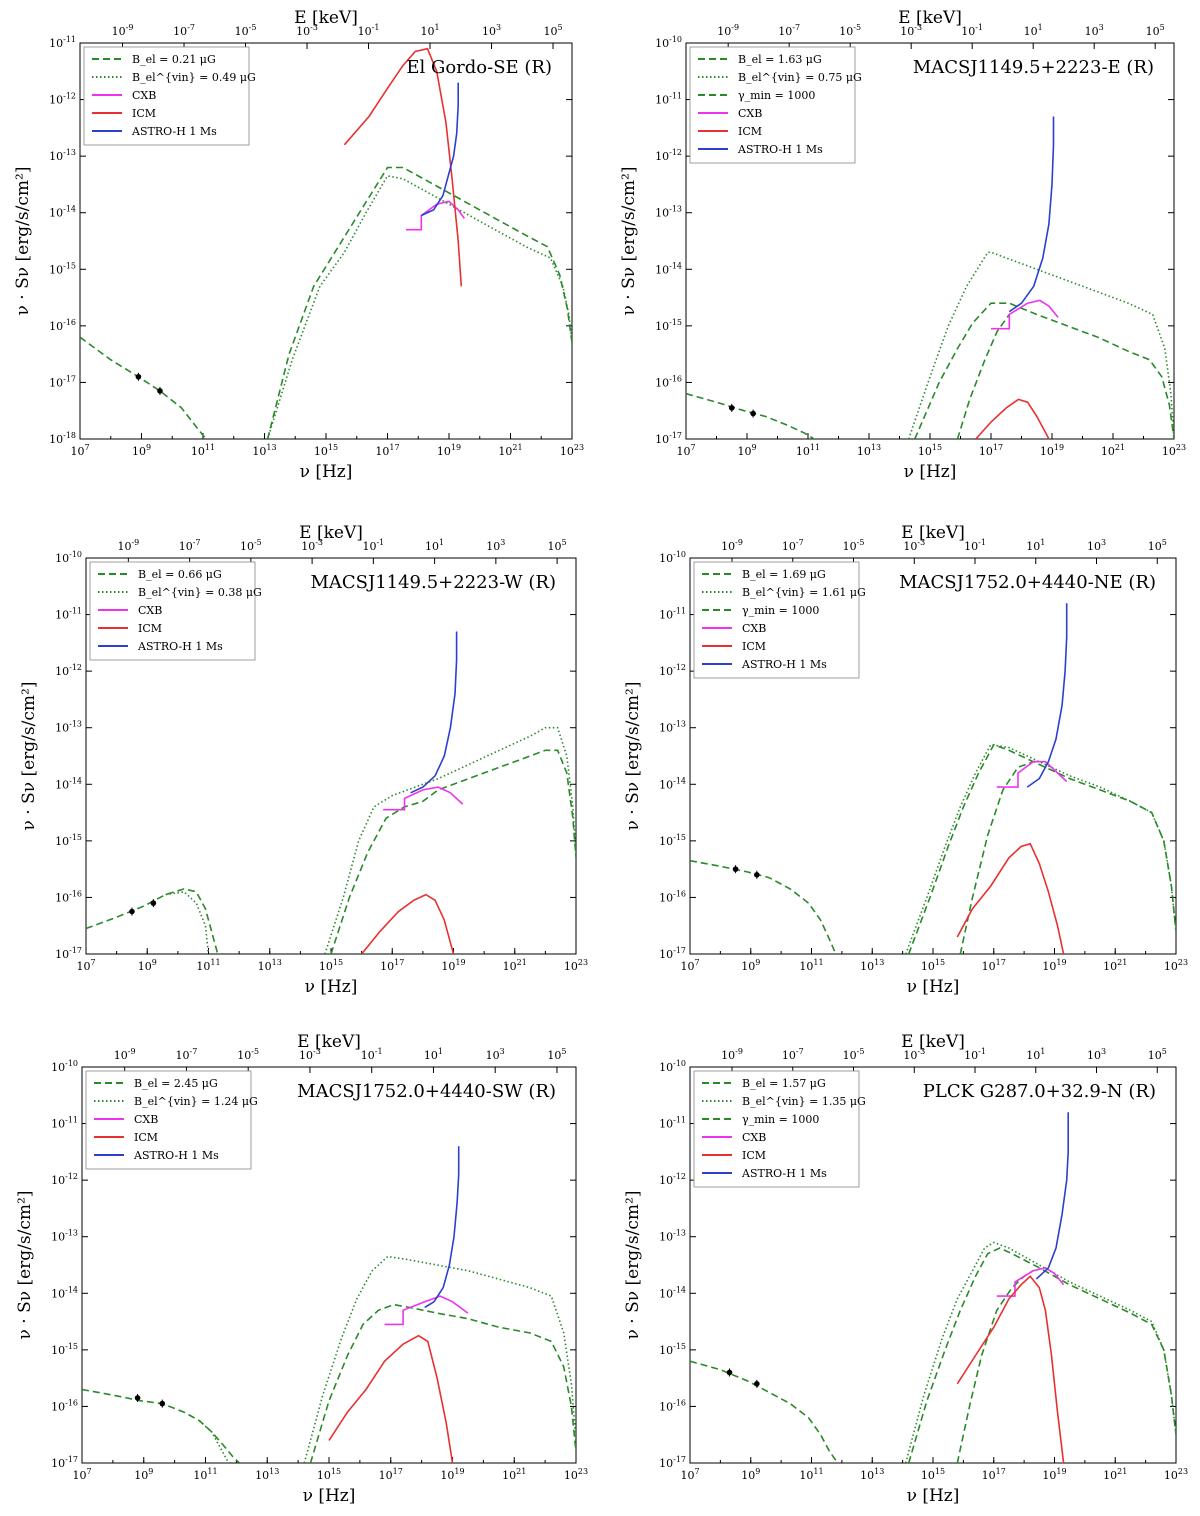 Image resolution: width=1200 pixels, height=1516 pixels. Describe the element at coordinates (180, 574) in the screenshot. I see `legend-label: B_el = 0.66 μG` at that location.